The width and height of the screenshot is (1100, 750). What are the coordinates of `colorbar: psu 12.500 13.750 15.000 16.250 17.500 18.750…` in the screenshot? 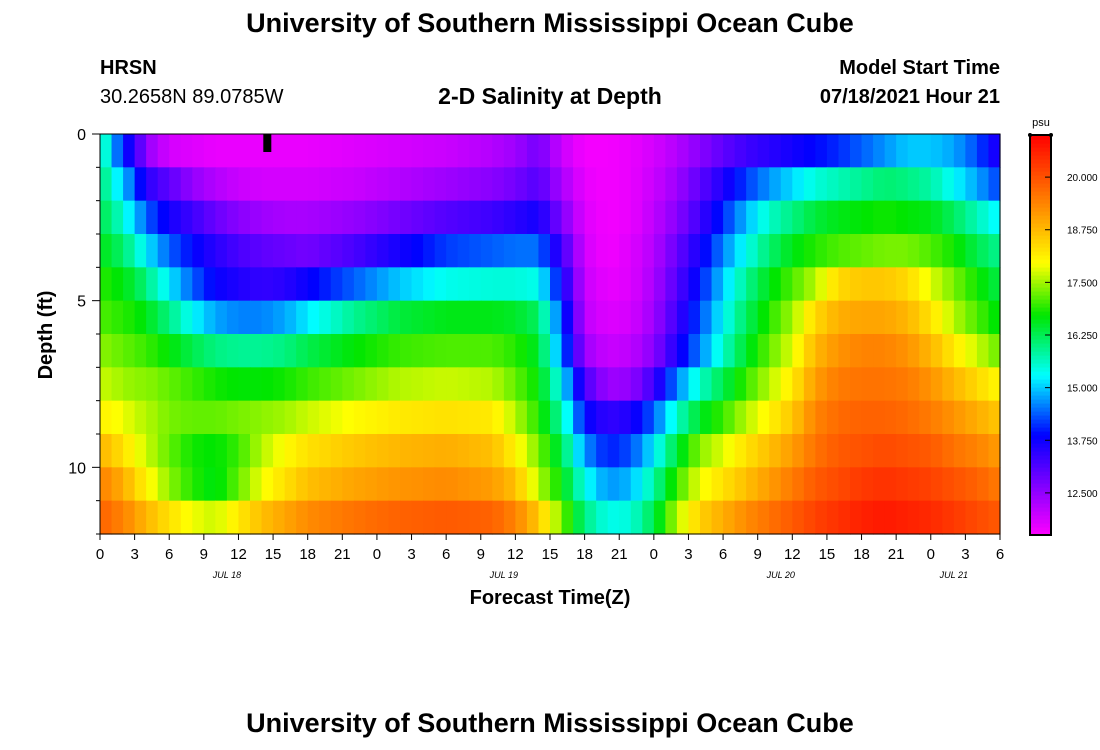 It's located at (1063, 326).